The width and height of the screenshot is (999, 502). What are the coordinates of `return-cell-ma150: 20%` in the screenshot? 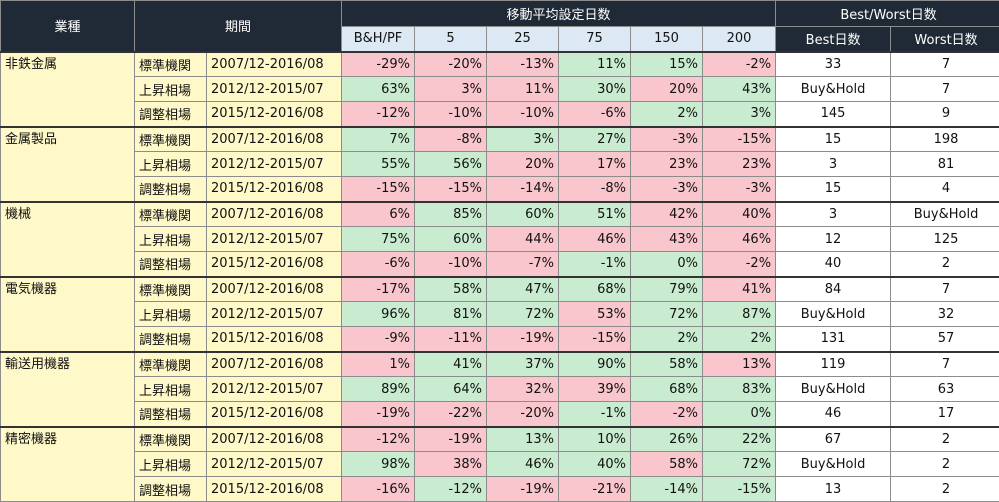 It's located at (667, 89).